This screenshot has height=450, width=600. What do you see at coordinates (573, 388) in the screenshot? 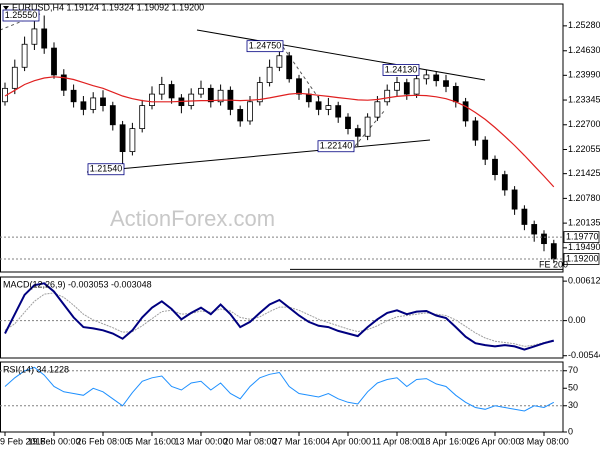
I see `y-tick-label: 50` at bounding box center [573, 388].